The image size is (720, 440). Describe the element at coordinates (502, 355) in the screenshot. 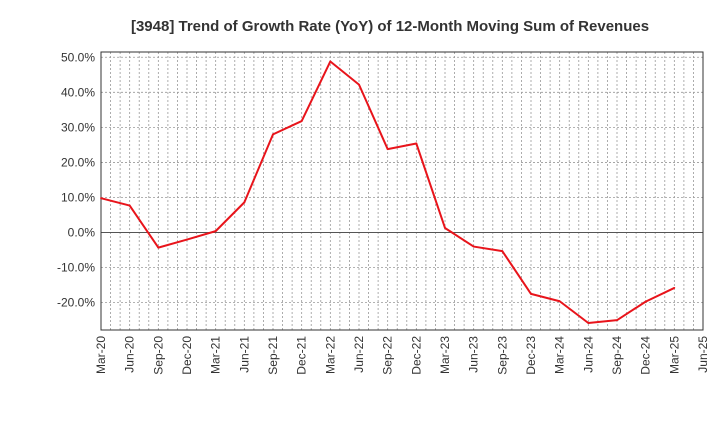

I see `x-tick-label: Sep-23` at that location.